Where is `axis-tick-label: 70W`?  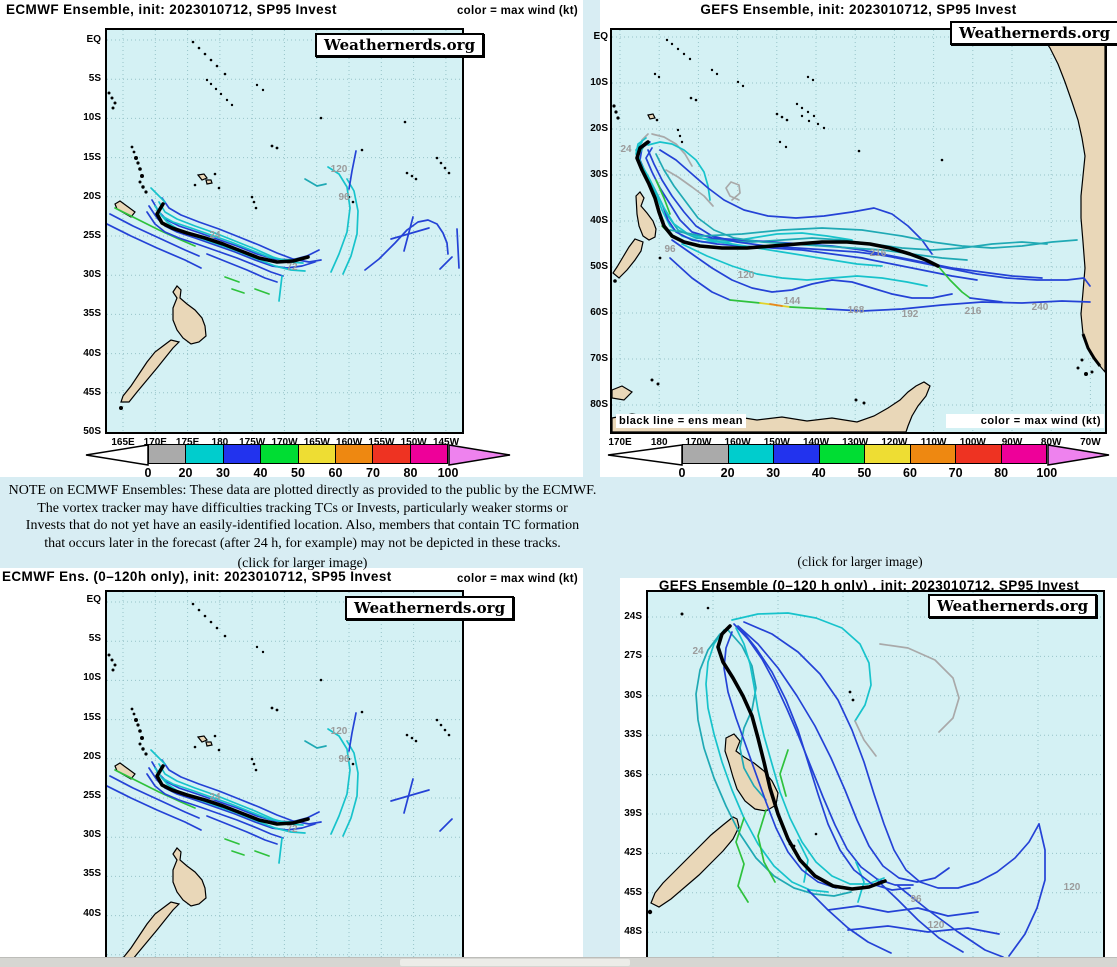
axis-tick-label: 70W is located at coordinates (1090, 442).